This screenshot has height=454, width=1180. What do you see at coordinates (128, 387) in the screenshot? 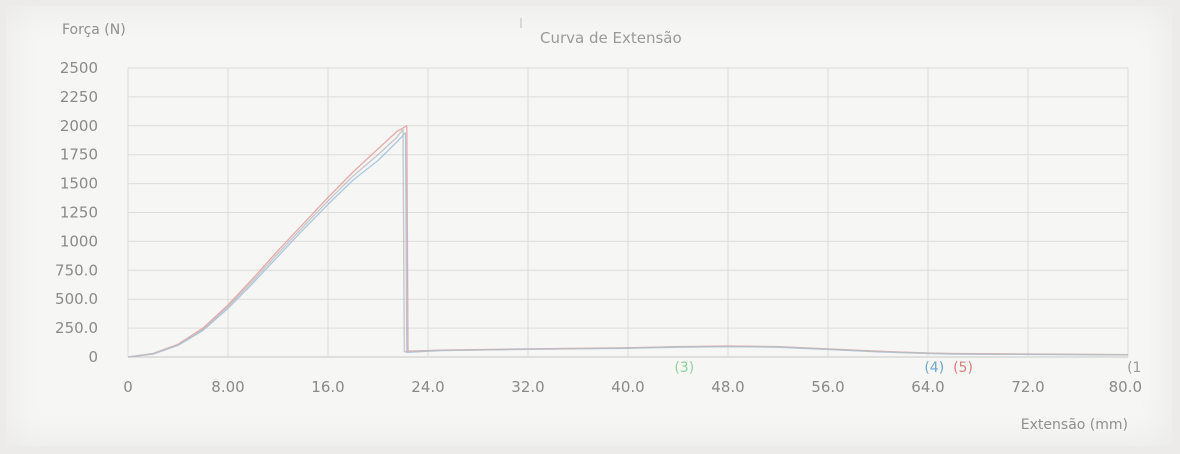
I see `x-tick-label: 0` at bounding box center [128, 387].